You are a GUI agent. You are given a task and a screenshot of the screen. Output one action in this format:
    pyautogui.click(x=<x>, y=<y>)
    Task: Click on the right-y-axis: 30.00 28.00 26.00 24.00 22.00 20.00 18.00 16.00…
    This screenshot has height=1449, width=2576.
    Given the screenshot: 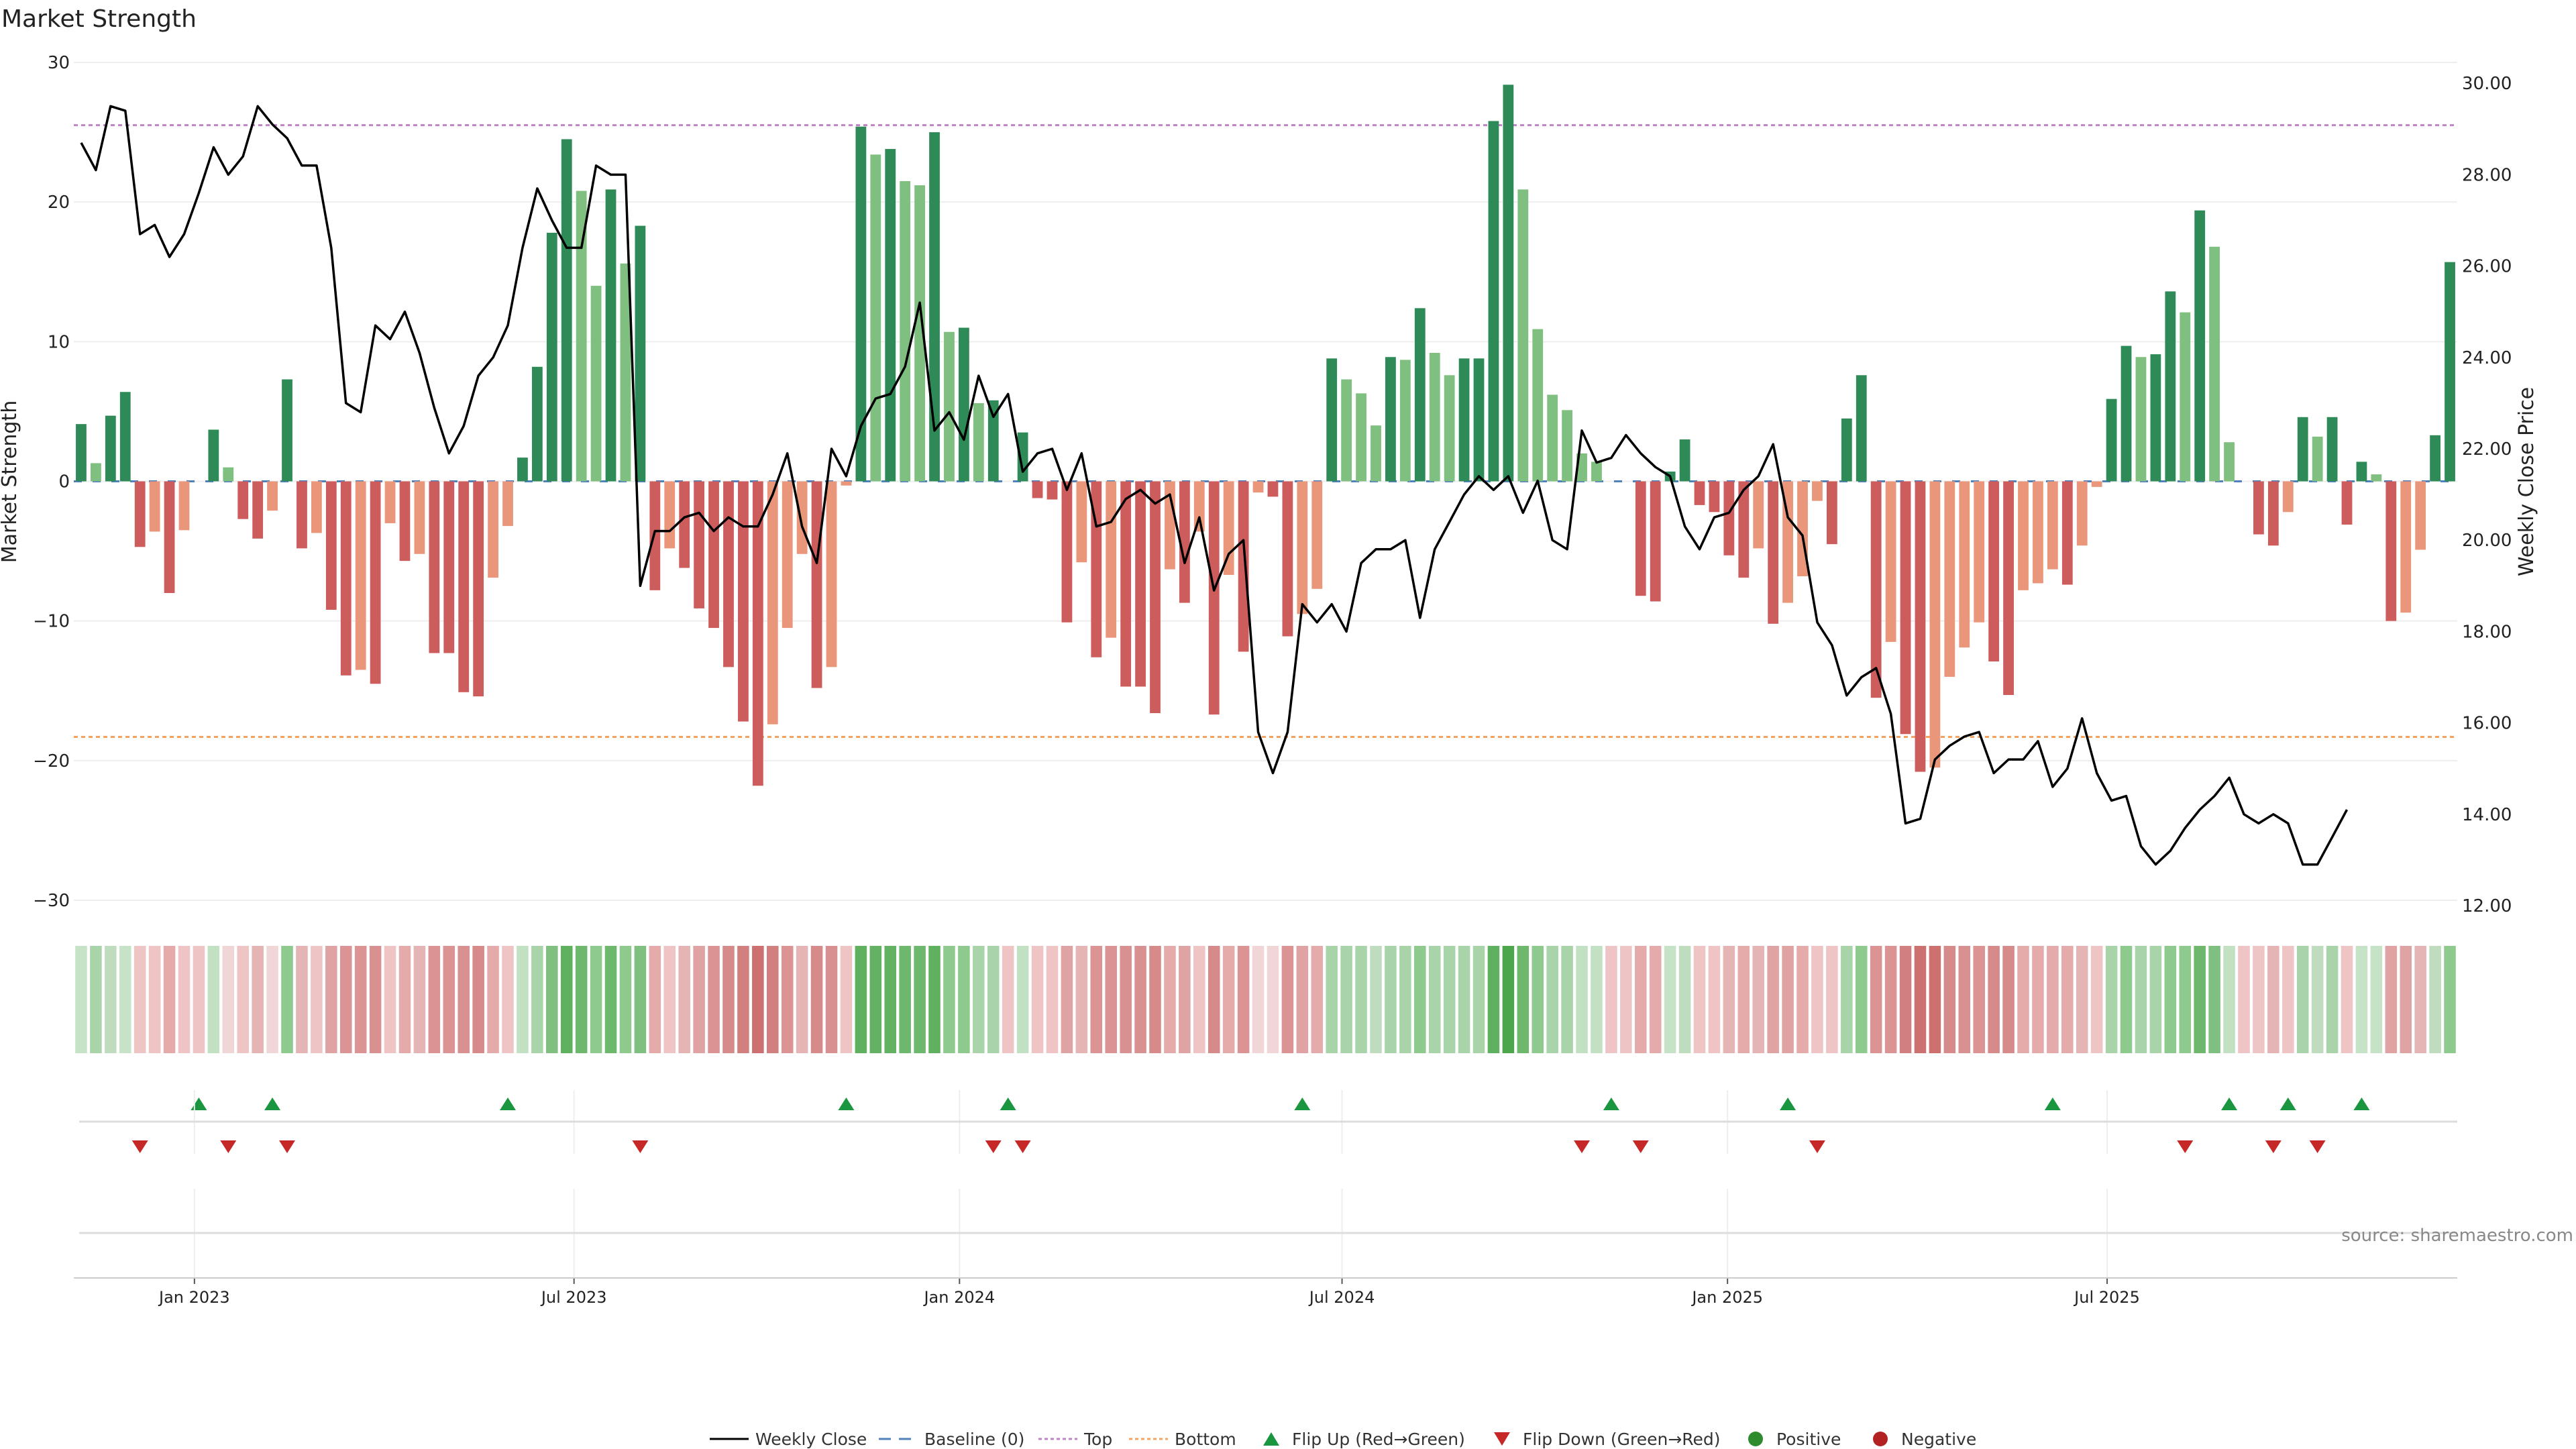 What is the action you would take?
    pyautogui.click(x=2487, y=495)
    